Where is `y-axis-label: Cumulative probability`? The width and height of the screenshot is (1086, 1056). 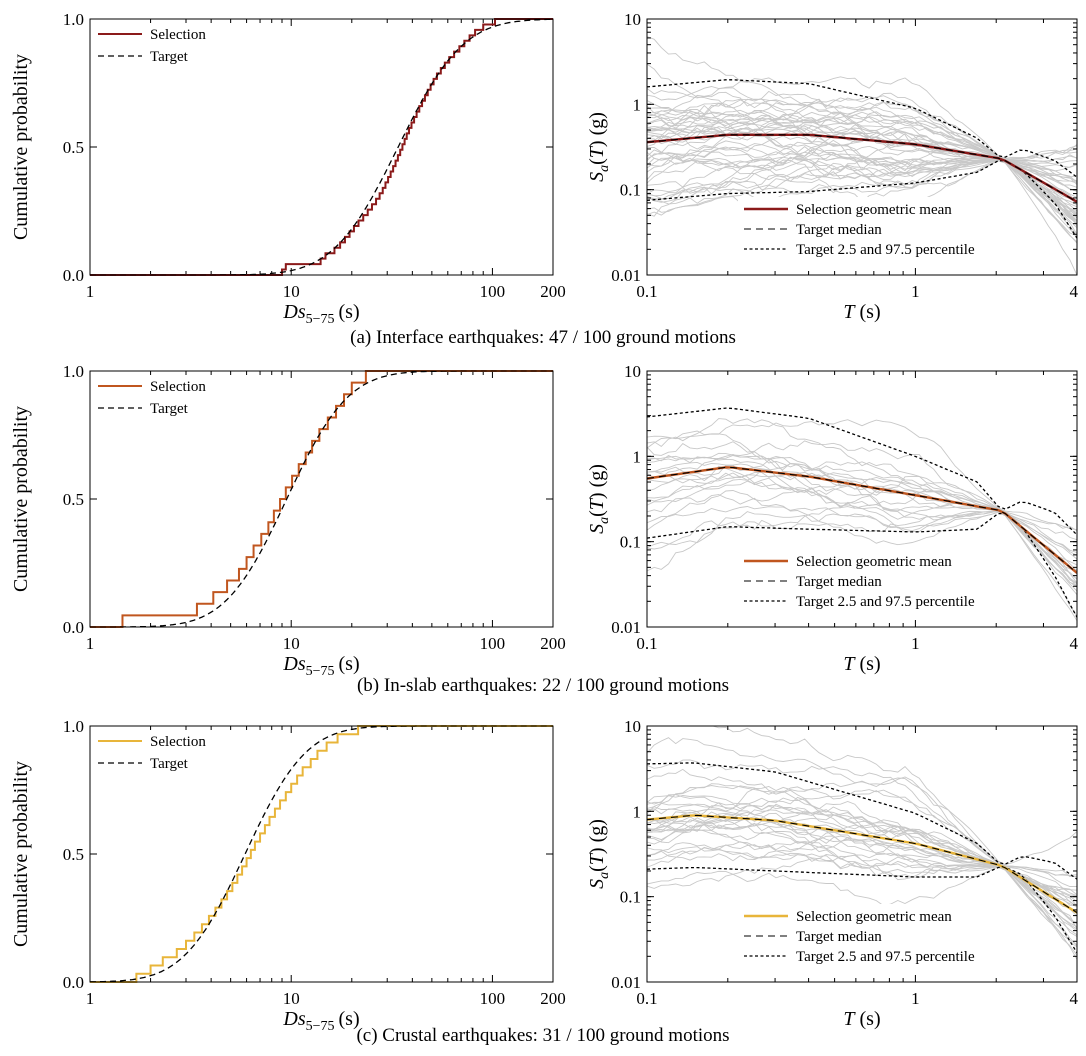 y-axis-label: Cumulative probability is located at coordinates (21, 499).